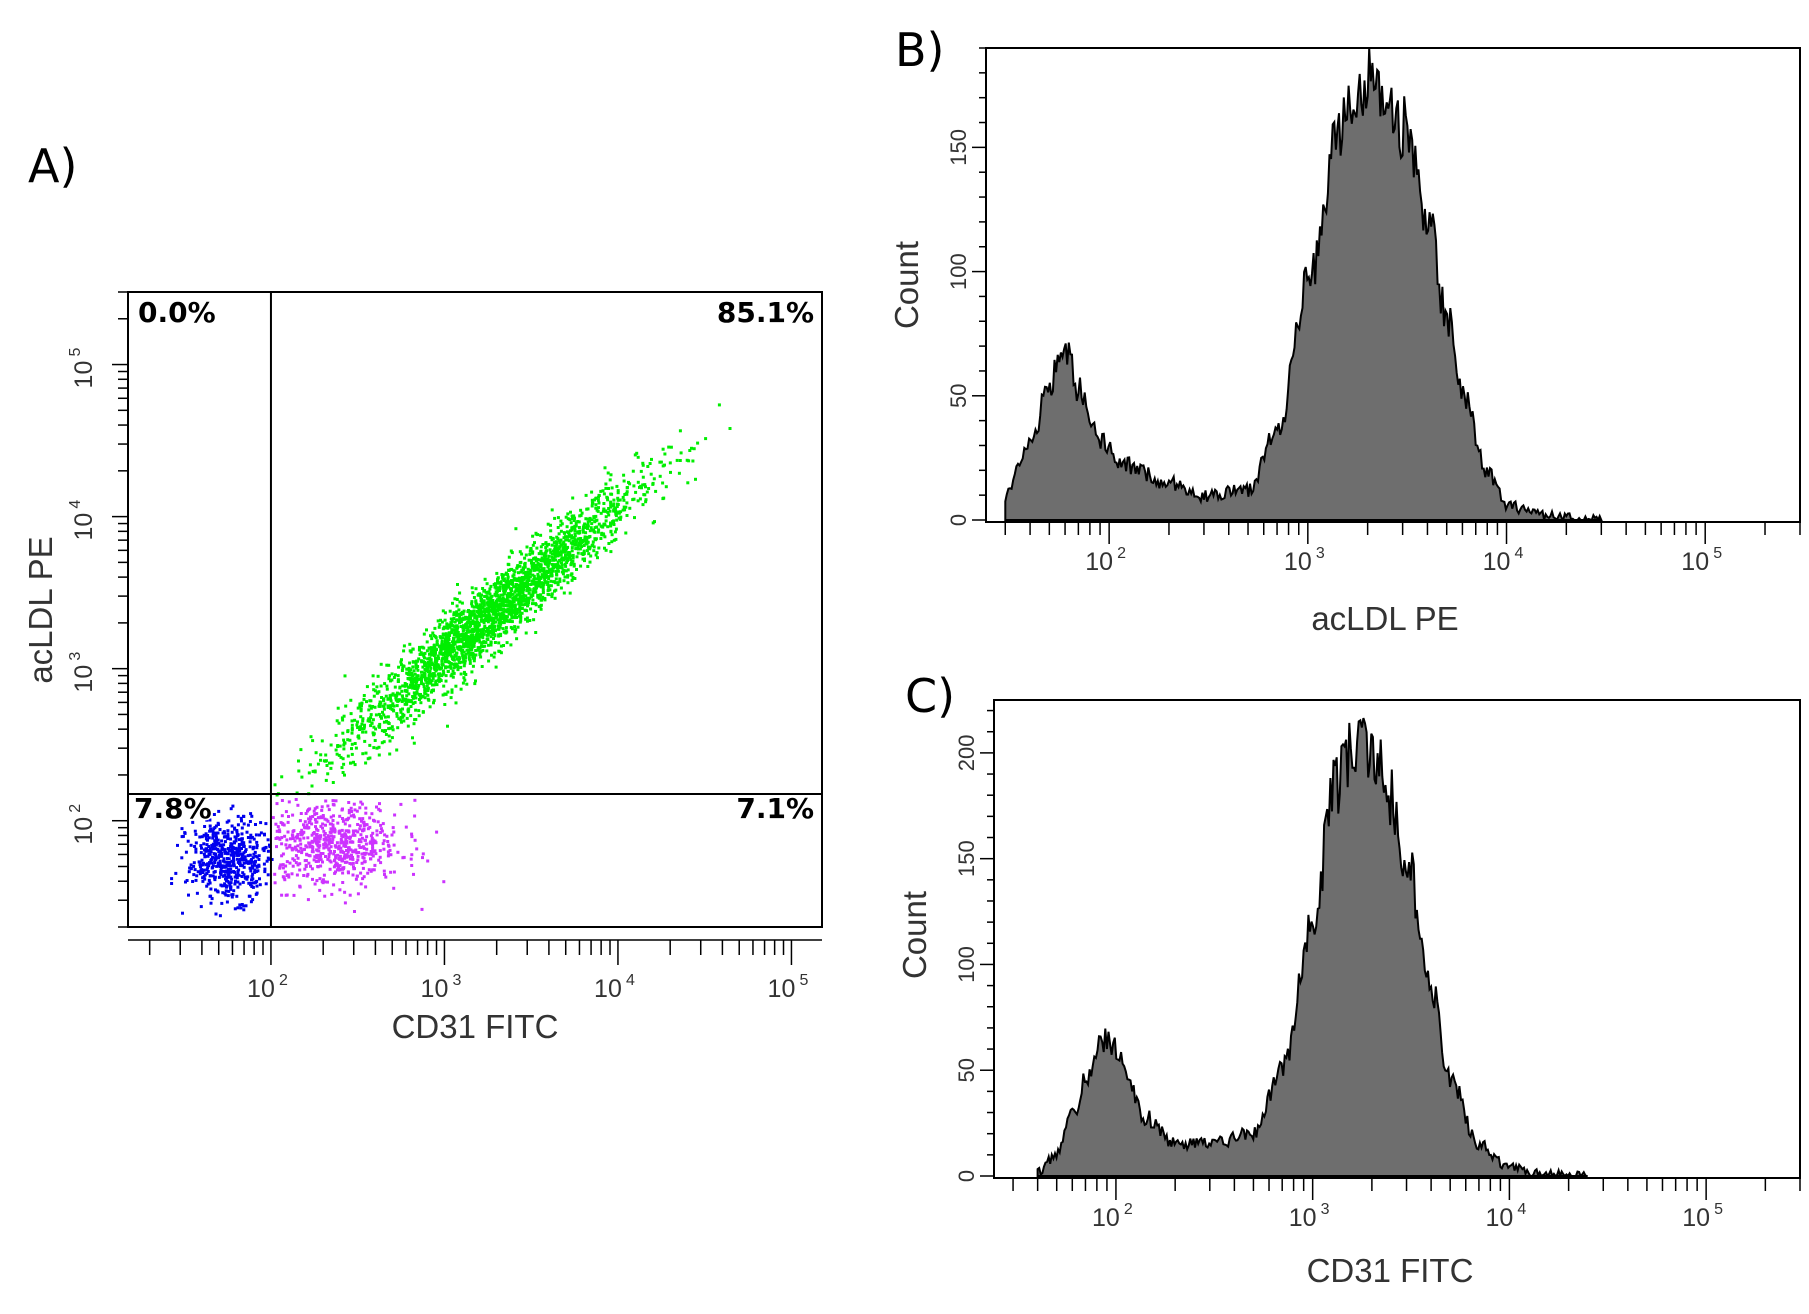 The width and height of the screenshot is (1809, 1314). What do you see at coordinates (930, 696) in the screenshot?
I see `panel-label-c: C)` at bounding box center [930, 696].